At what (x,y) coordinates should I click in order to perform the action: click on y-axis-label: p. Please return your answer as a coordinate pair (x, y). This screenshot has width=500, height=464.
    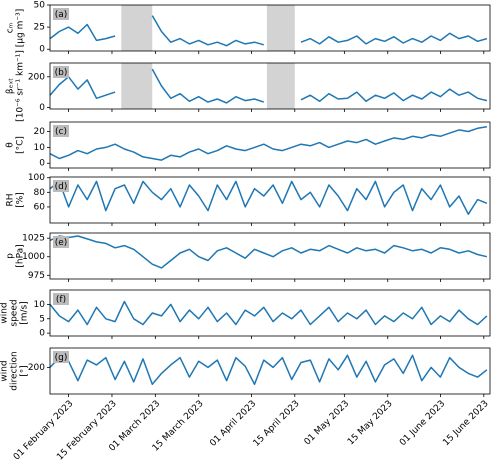
    Looking at the image, I should click on (11, 256).